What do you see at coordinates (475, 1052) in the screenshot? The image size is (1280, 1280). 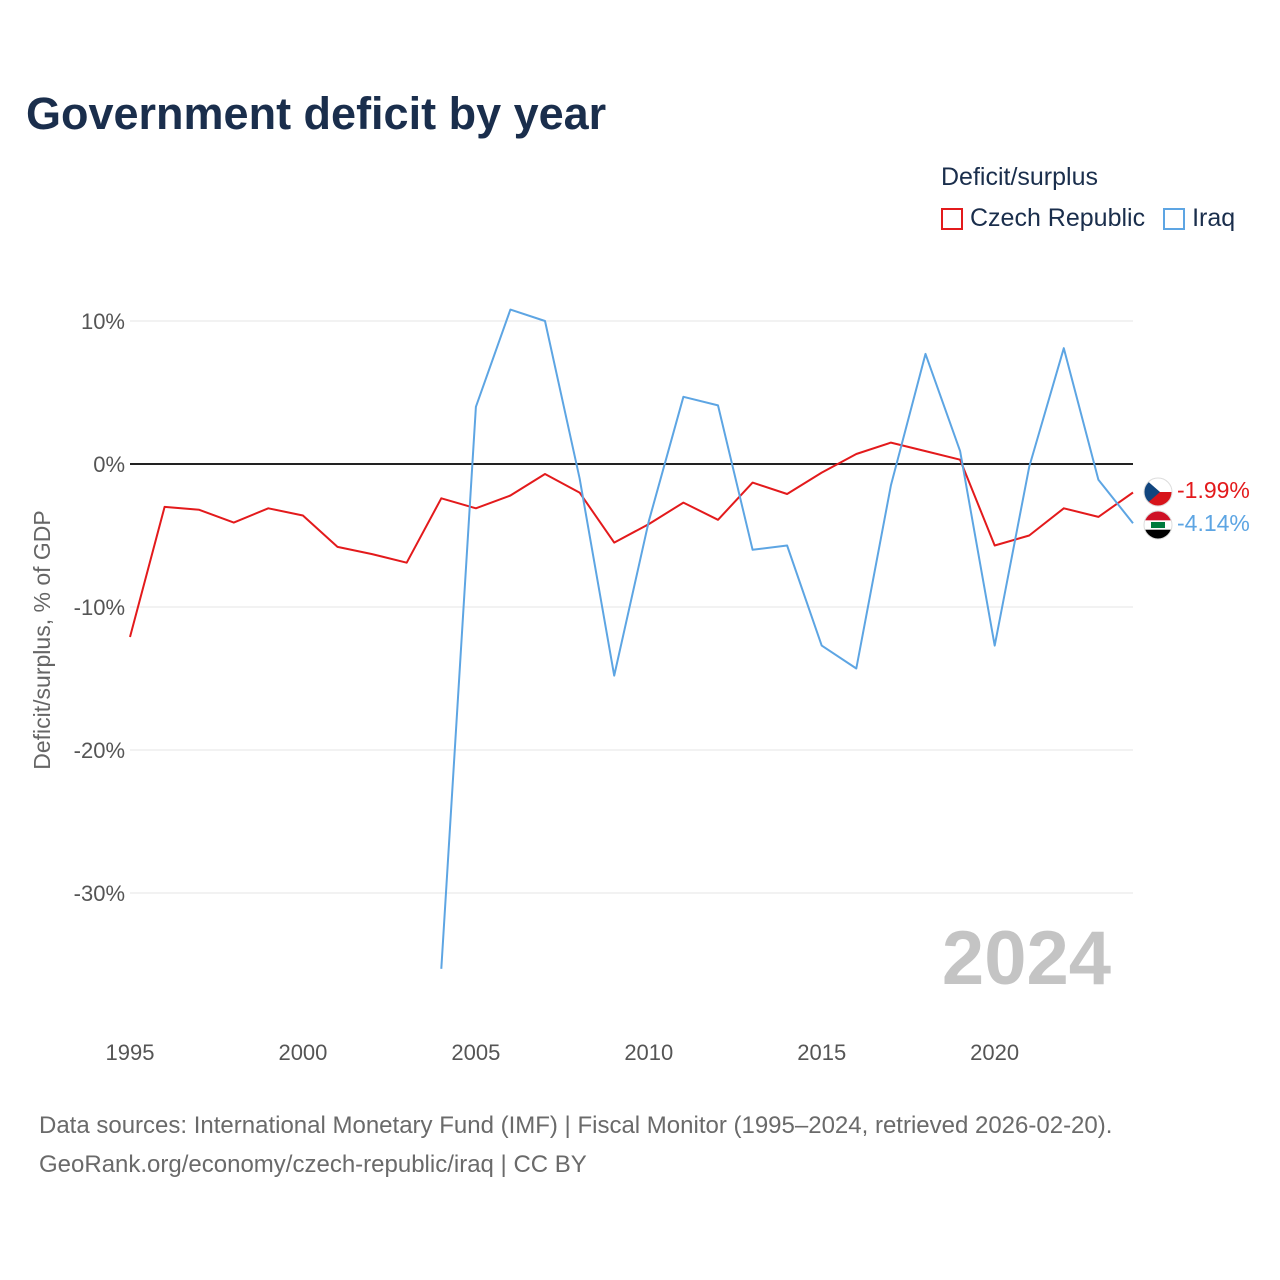 I see `x-tick-label: 2005` at bounding box center [475, 1052].